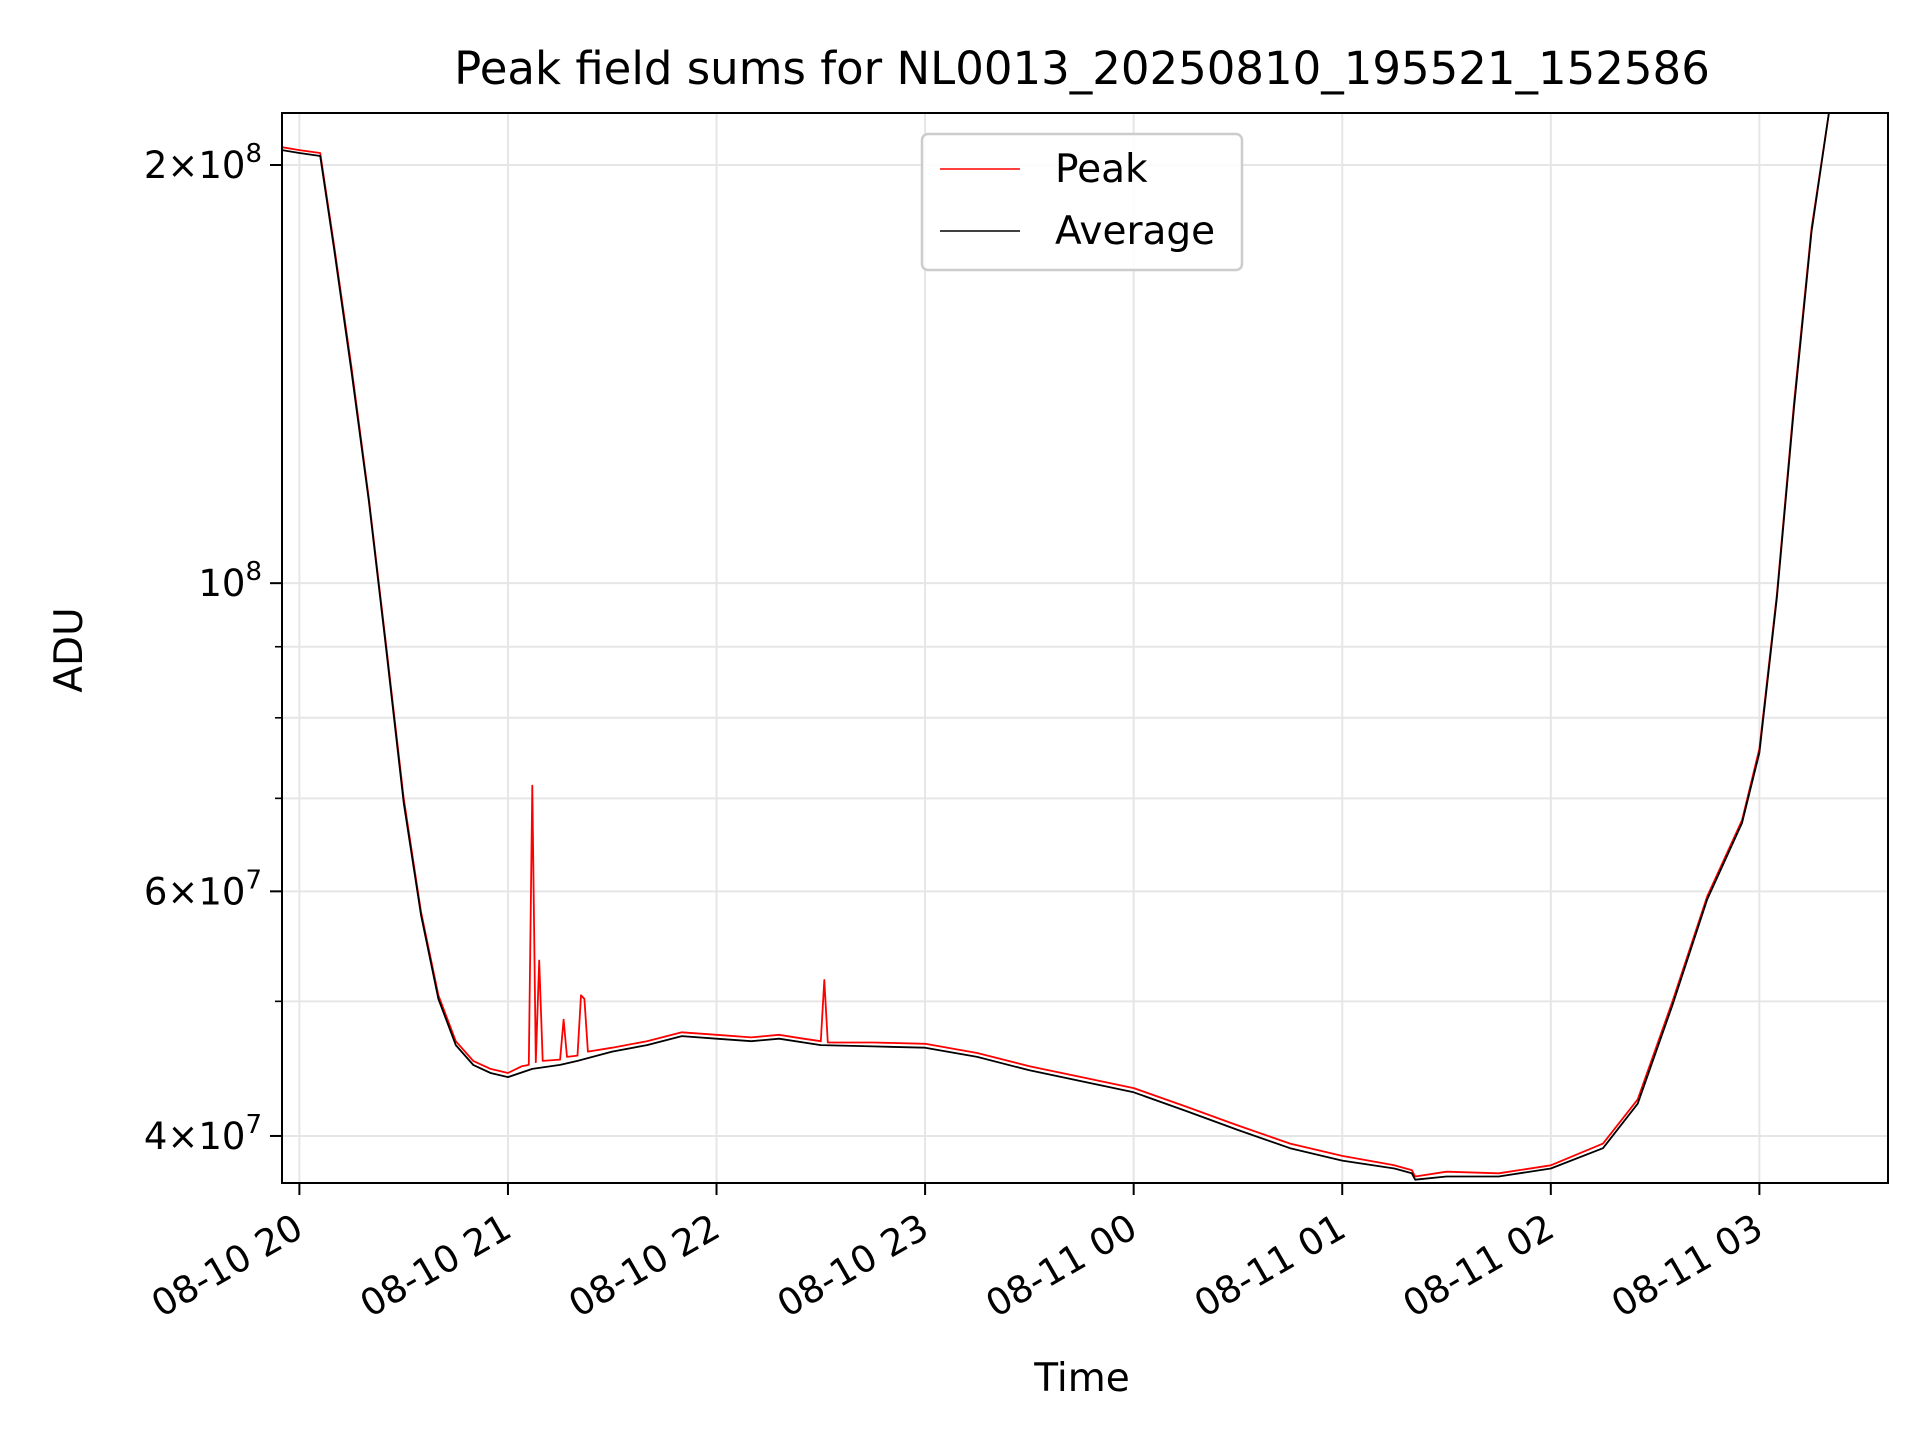 The image size is (1920, 1440). I want to click on legend-box, so click(1082, 202).